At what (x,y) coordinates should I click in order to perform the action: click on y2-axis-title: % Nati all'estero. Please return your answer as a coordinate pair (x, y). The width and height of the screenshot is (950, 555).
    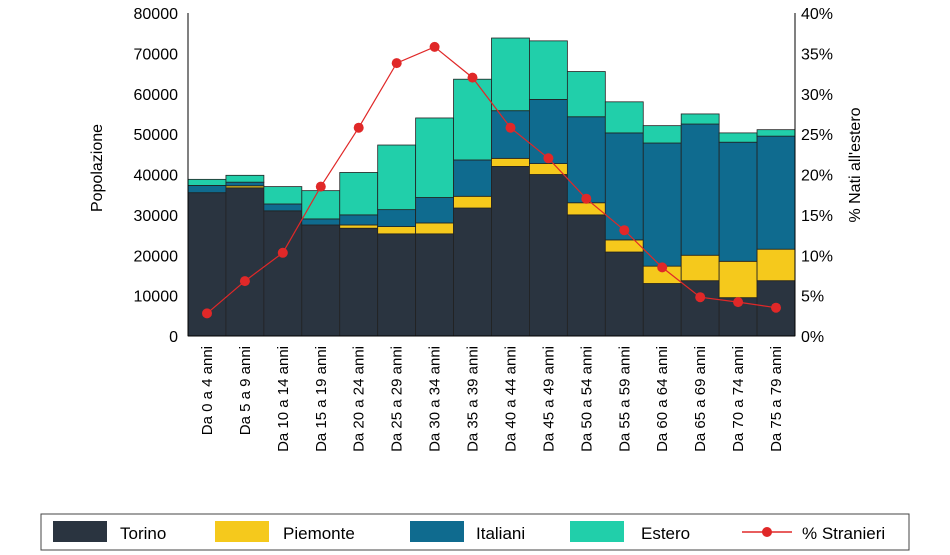
    Looking at the image, I should click on (855, 164).